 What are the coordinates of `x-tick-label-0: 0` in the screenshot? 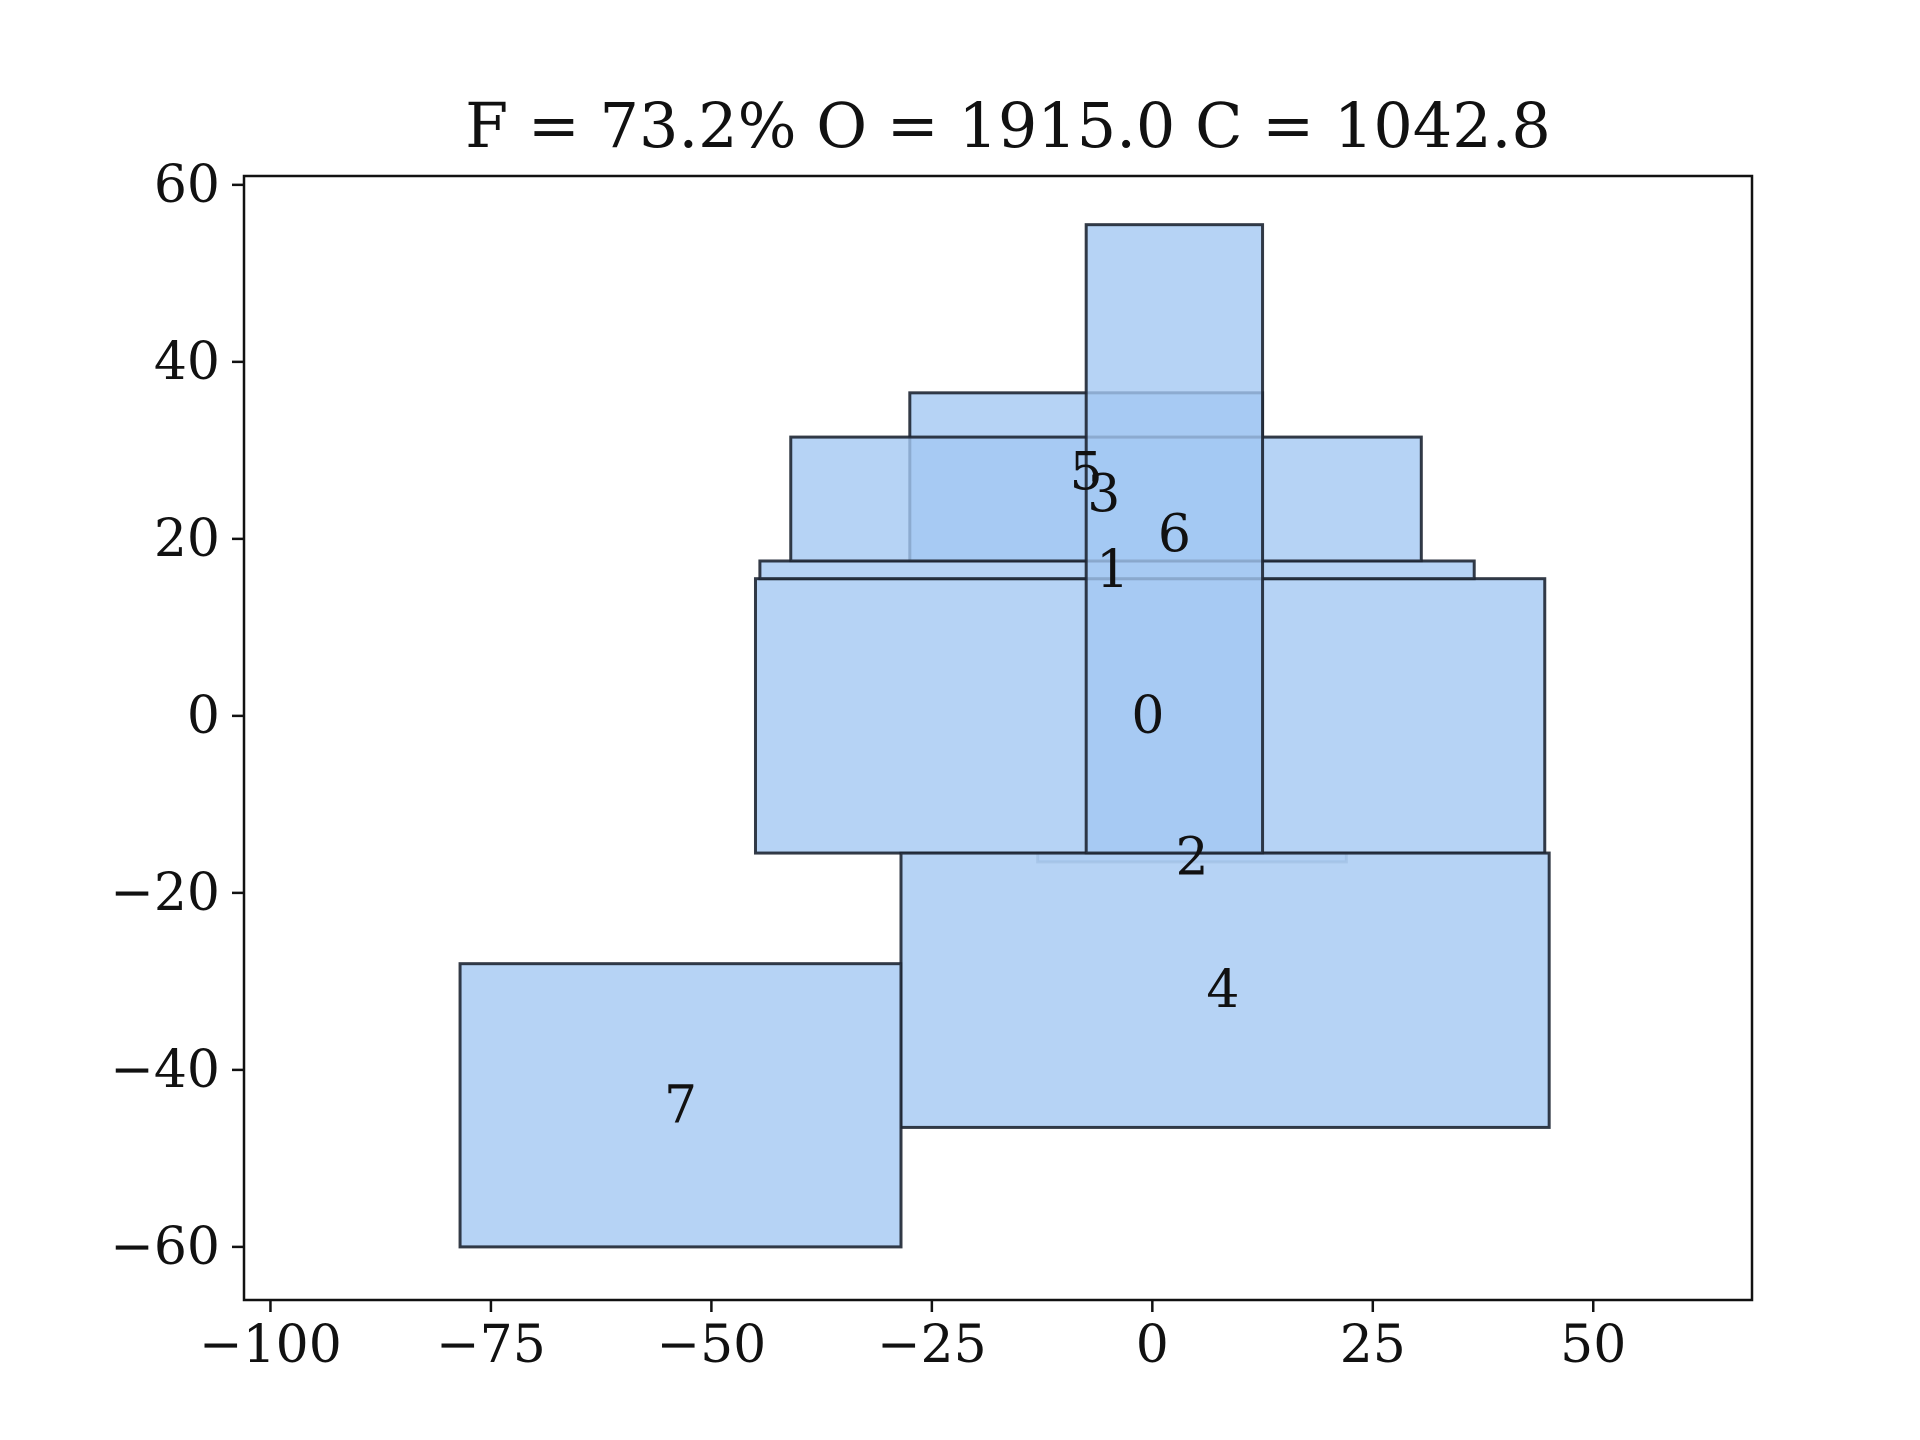 It's located at (1152, 1345).